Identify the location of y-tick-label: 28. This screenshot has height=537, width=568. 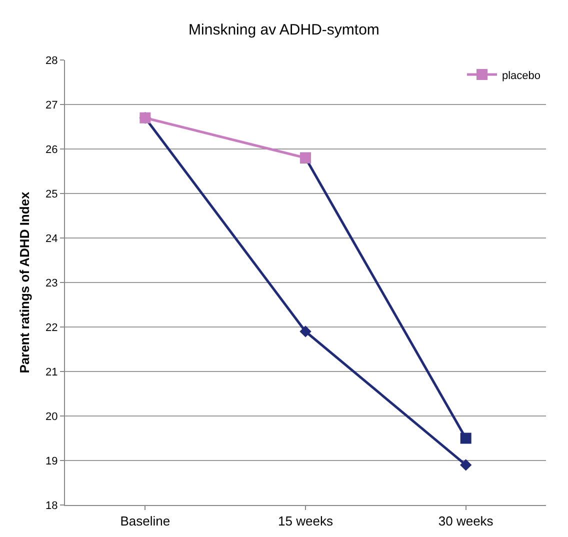
(52, 60).